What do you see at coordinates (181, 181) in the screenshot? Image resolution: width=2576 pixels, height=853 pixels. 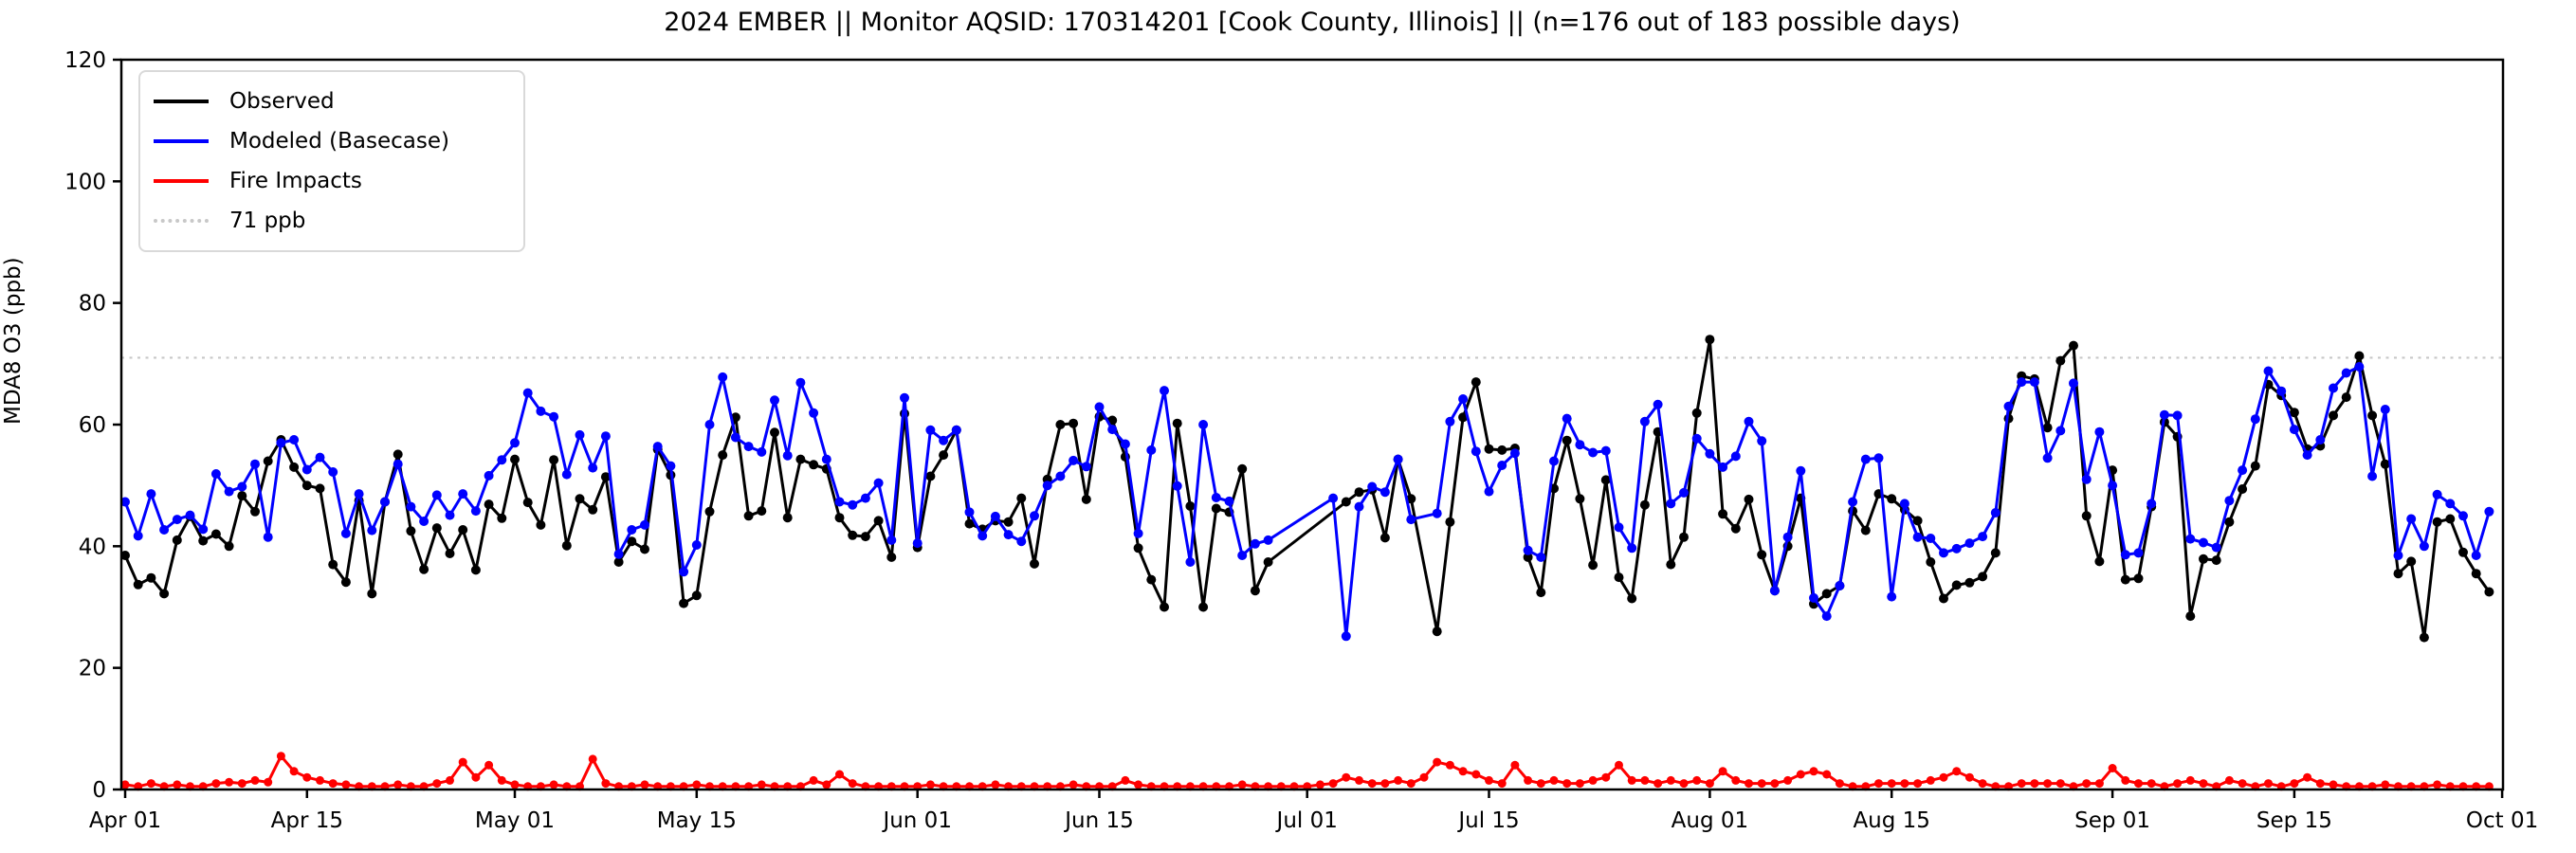 I see `fire-line-swatch` at bounding box center [181, 181].